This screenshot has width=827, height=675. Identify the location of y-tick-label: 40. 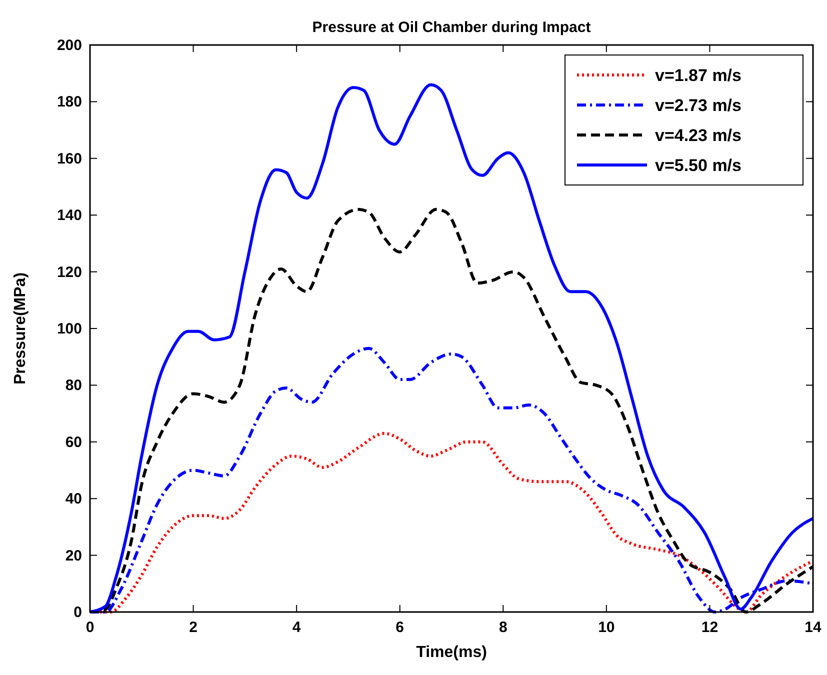
(73, 499).